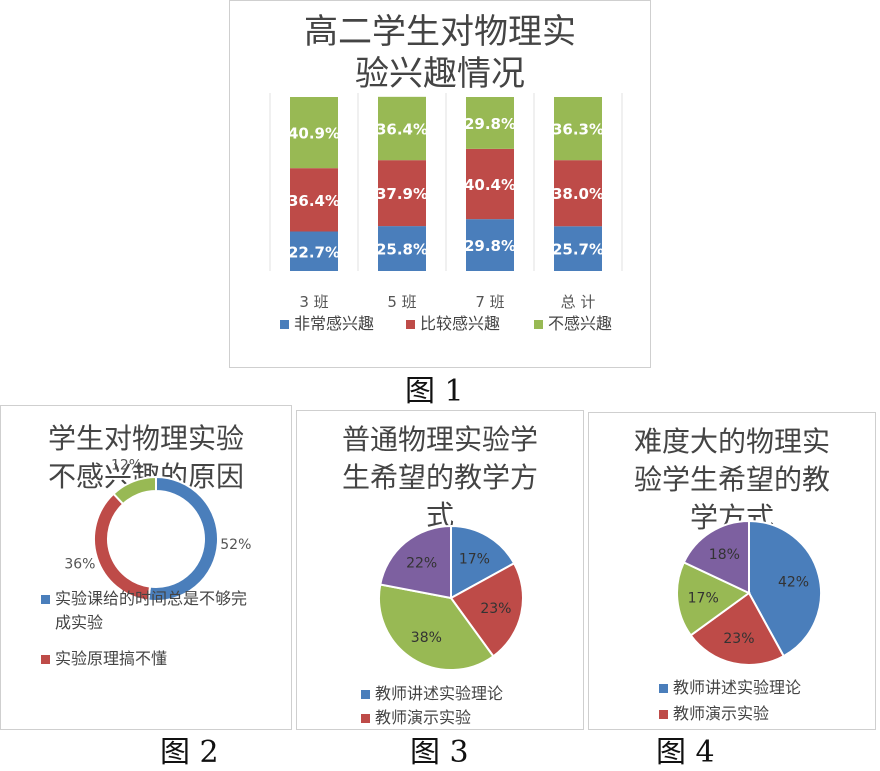 Image resolution: width=880 pixels, height=771 pixels. What do you see at coordinates (111, 658) in the screenshot?
I see `fig2-legend-label-2: 实验原理搞不懂` at bounding box center [111, 658].